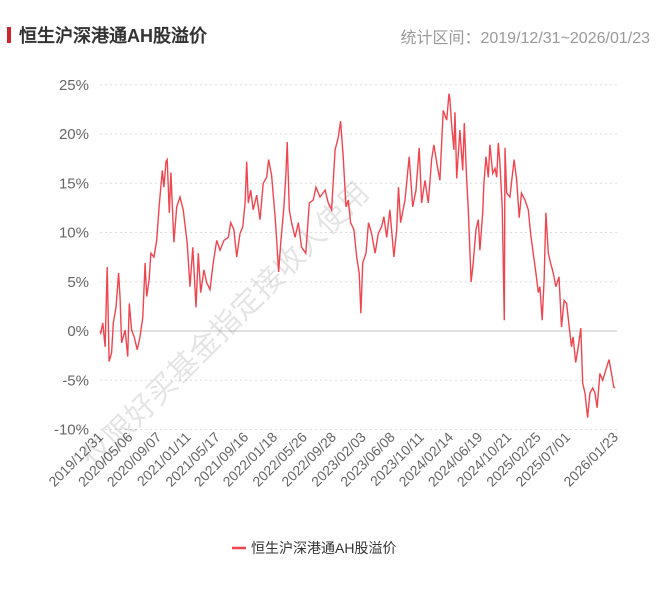 The width and height of the screenshot is (660, 597). What do you see at coordinates (323, 548) in the screenshot?
I see `legend-label: 恒生沪深港通AH股溢价` at bounding box center [323, 548].